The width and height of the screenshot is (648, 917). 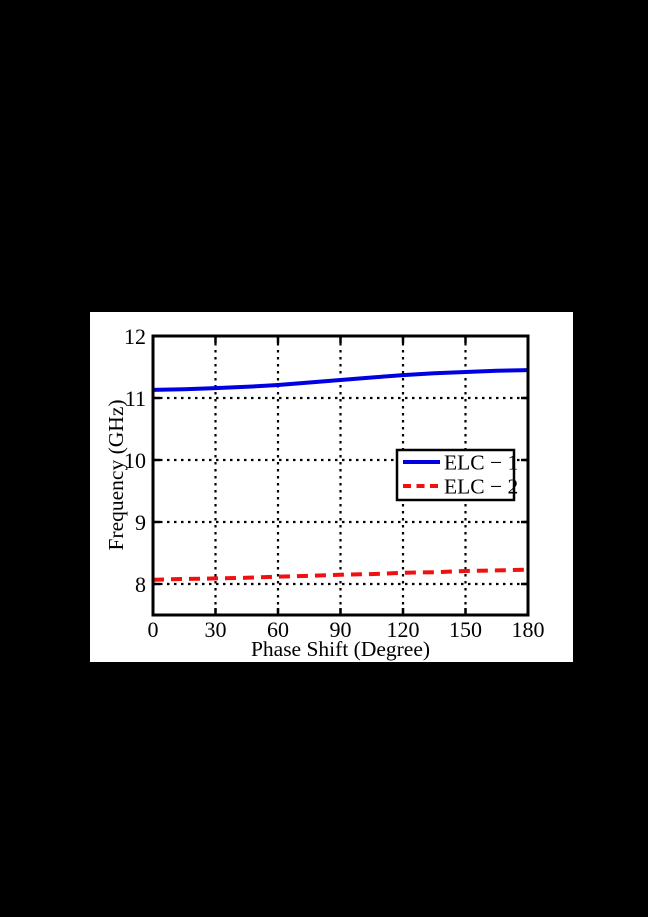 I want to click on y-axis-label: Frequency (GHz), so click(x=116, y=474).